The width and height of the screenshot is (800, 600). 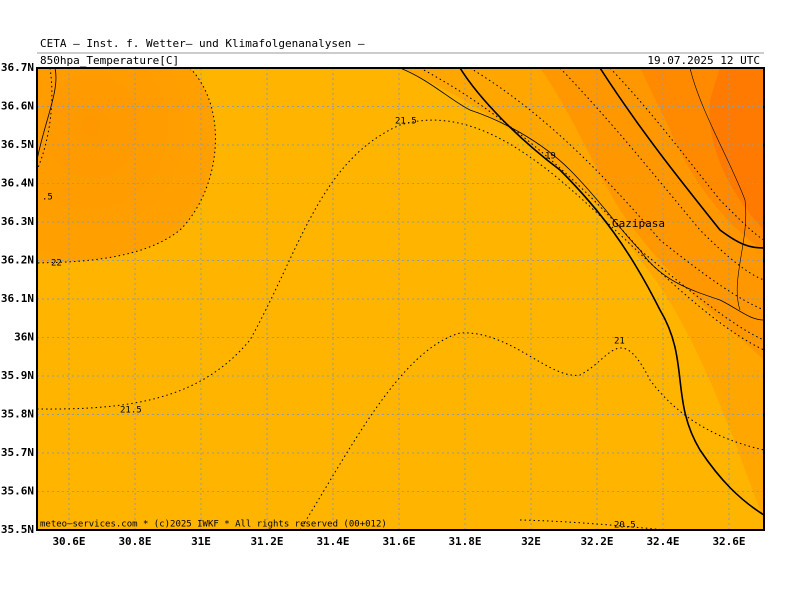 What do you see at coordinates (109, 60) in the screenshot?
I see `field-name: 850hpa_Temperature[C]` at bounding box center [109, 60].